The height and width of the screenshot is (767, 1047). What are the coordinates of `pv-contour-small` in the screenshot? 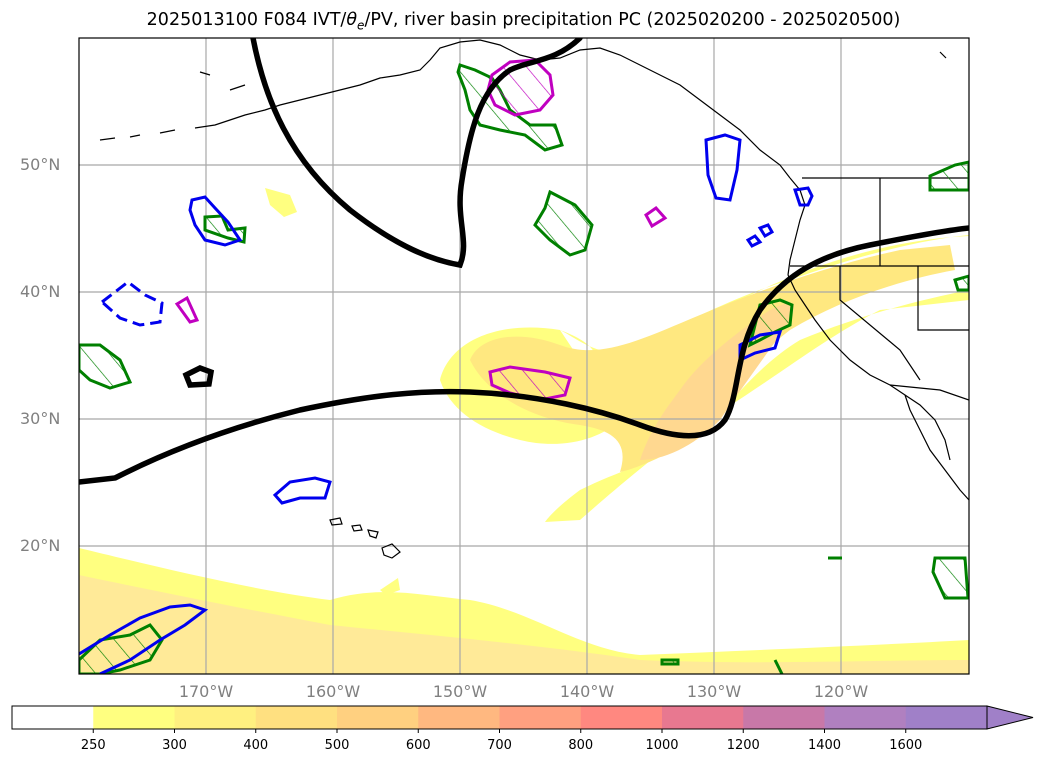 It's located at (198, 376).